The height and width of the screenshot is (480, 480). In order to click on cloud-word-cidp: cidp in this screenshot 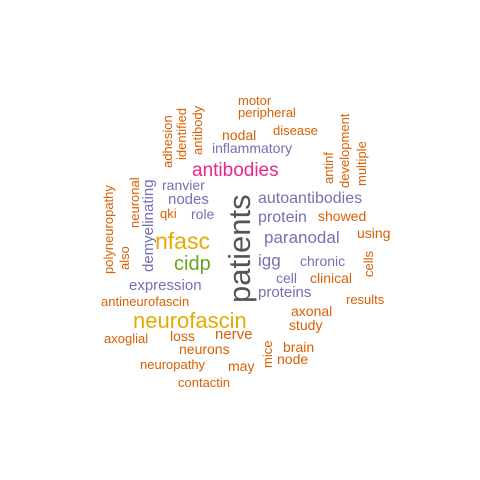, I will do `click(192, 264)`.